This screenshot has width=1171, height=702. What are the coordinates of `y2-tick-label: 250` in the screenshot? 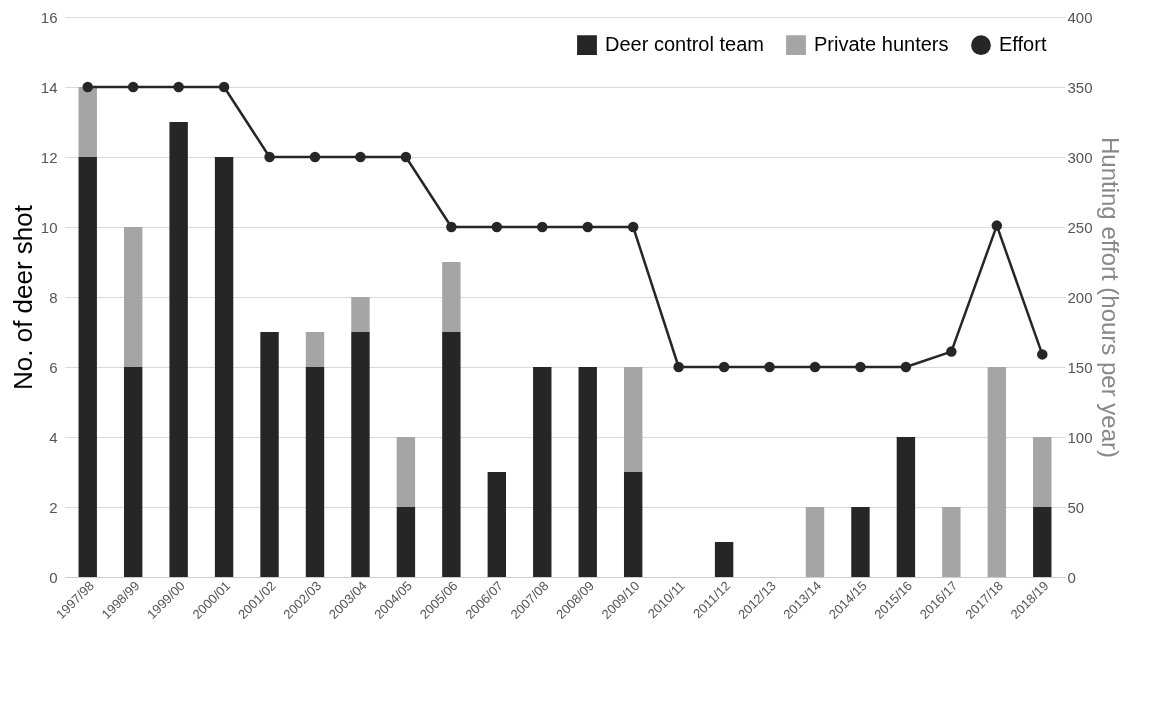 It's located at (1080, 227).